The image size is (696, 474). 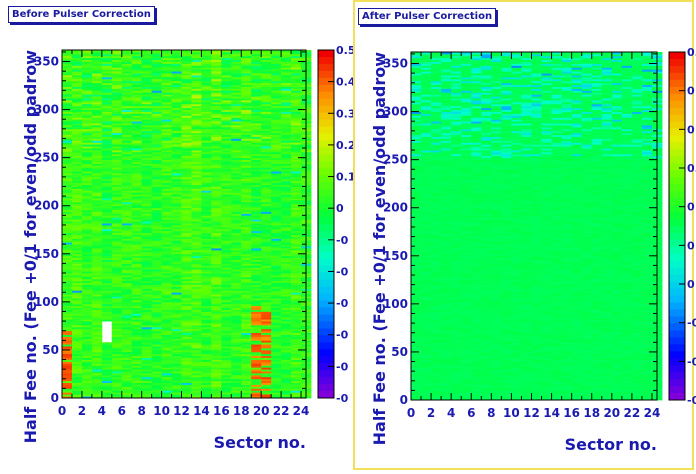 What do you see at coordinates (161, 411) in the screenshot?
I see `x-tick-label: 10` at bounding box center [161, 411].